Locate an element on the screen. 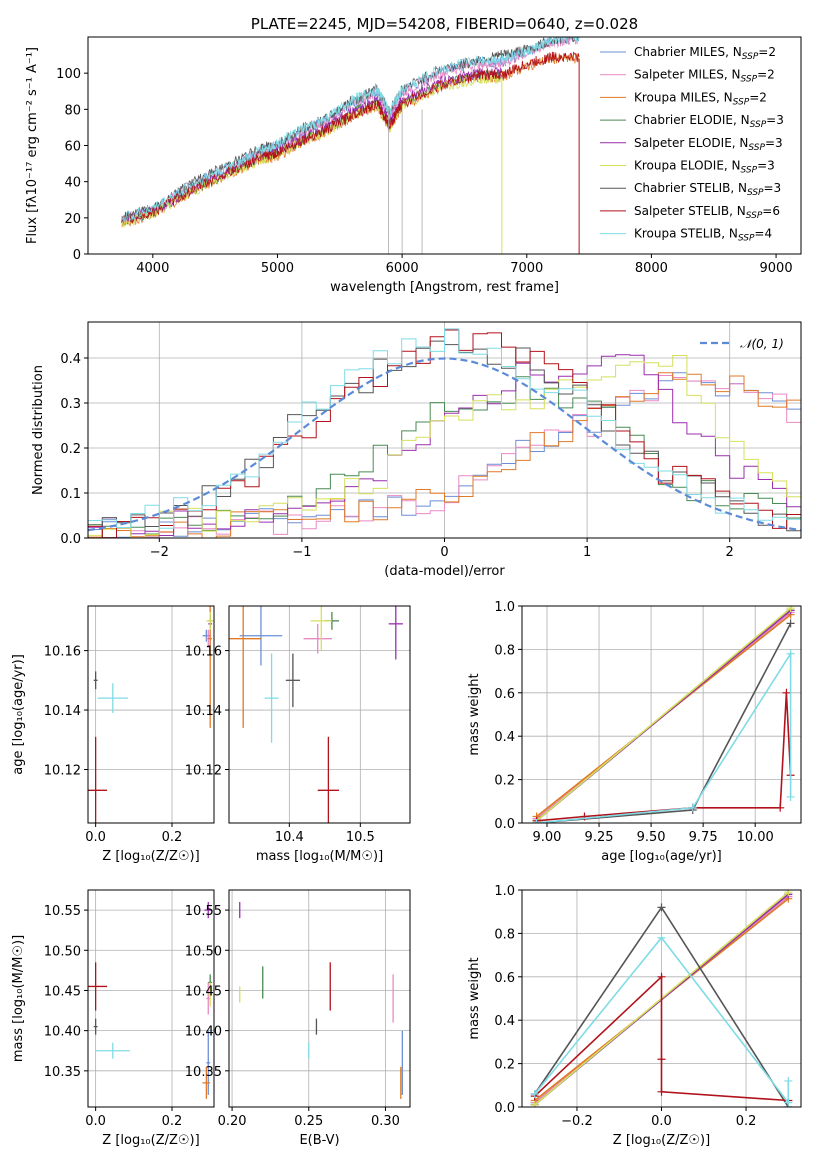  y-tick-label: 40 is located at coordinates (72, 183).